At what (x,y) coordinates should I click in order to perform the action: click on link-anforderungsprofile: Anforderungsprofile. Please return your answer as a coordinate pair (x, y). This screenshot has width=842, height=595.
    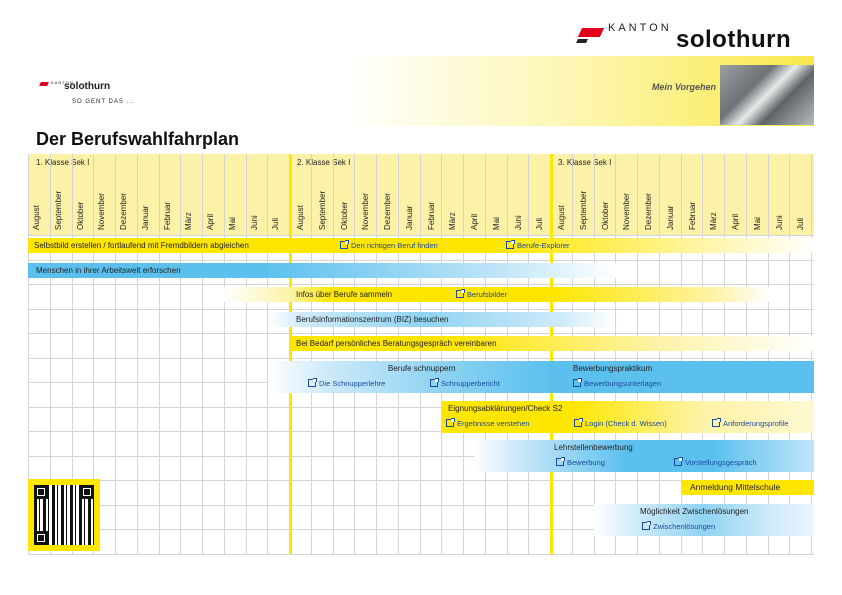
    Looking at the image, I should click on (750, 424).